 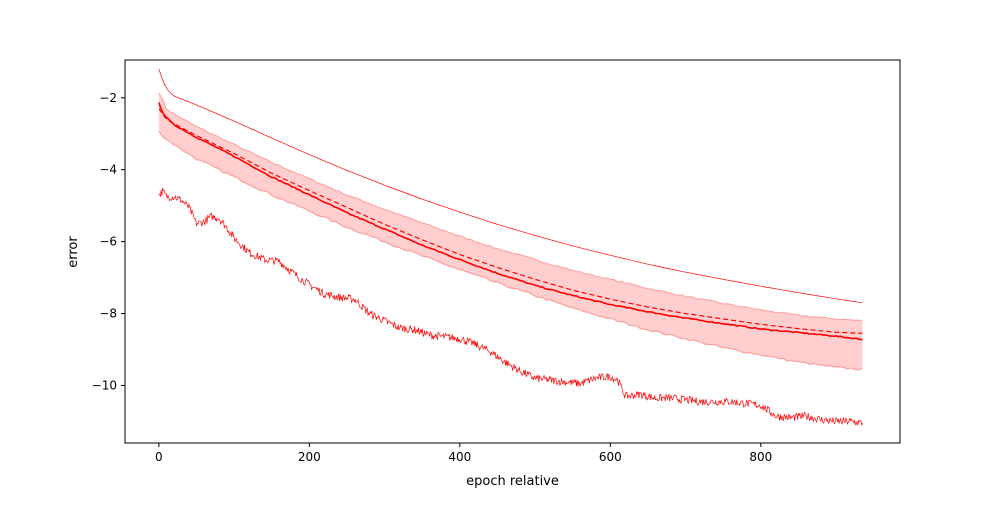 I want to click on y-tick-label: −10, so click(x=104, y=385).